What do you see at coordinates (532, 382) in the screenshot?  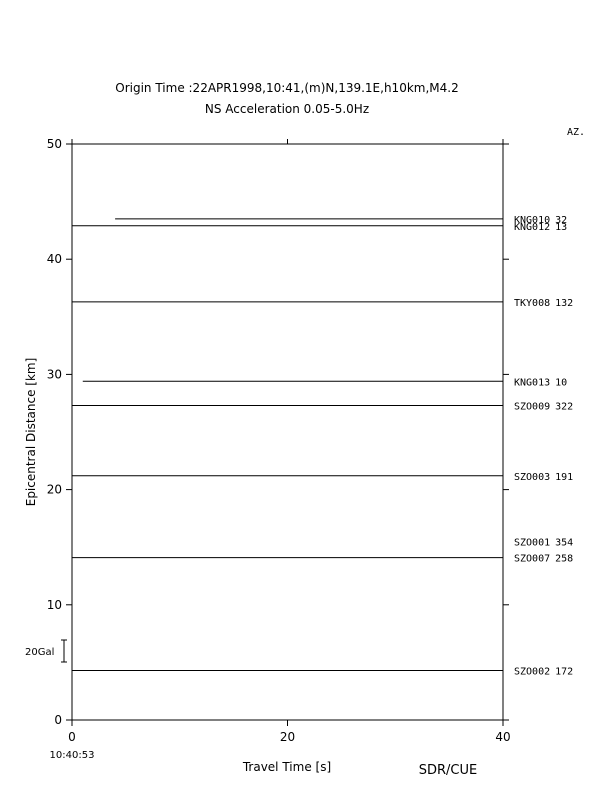 I see `station-name: KNG013` at bounding box center [532, 382].